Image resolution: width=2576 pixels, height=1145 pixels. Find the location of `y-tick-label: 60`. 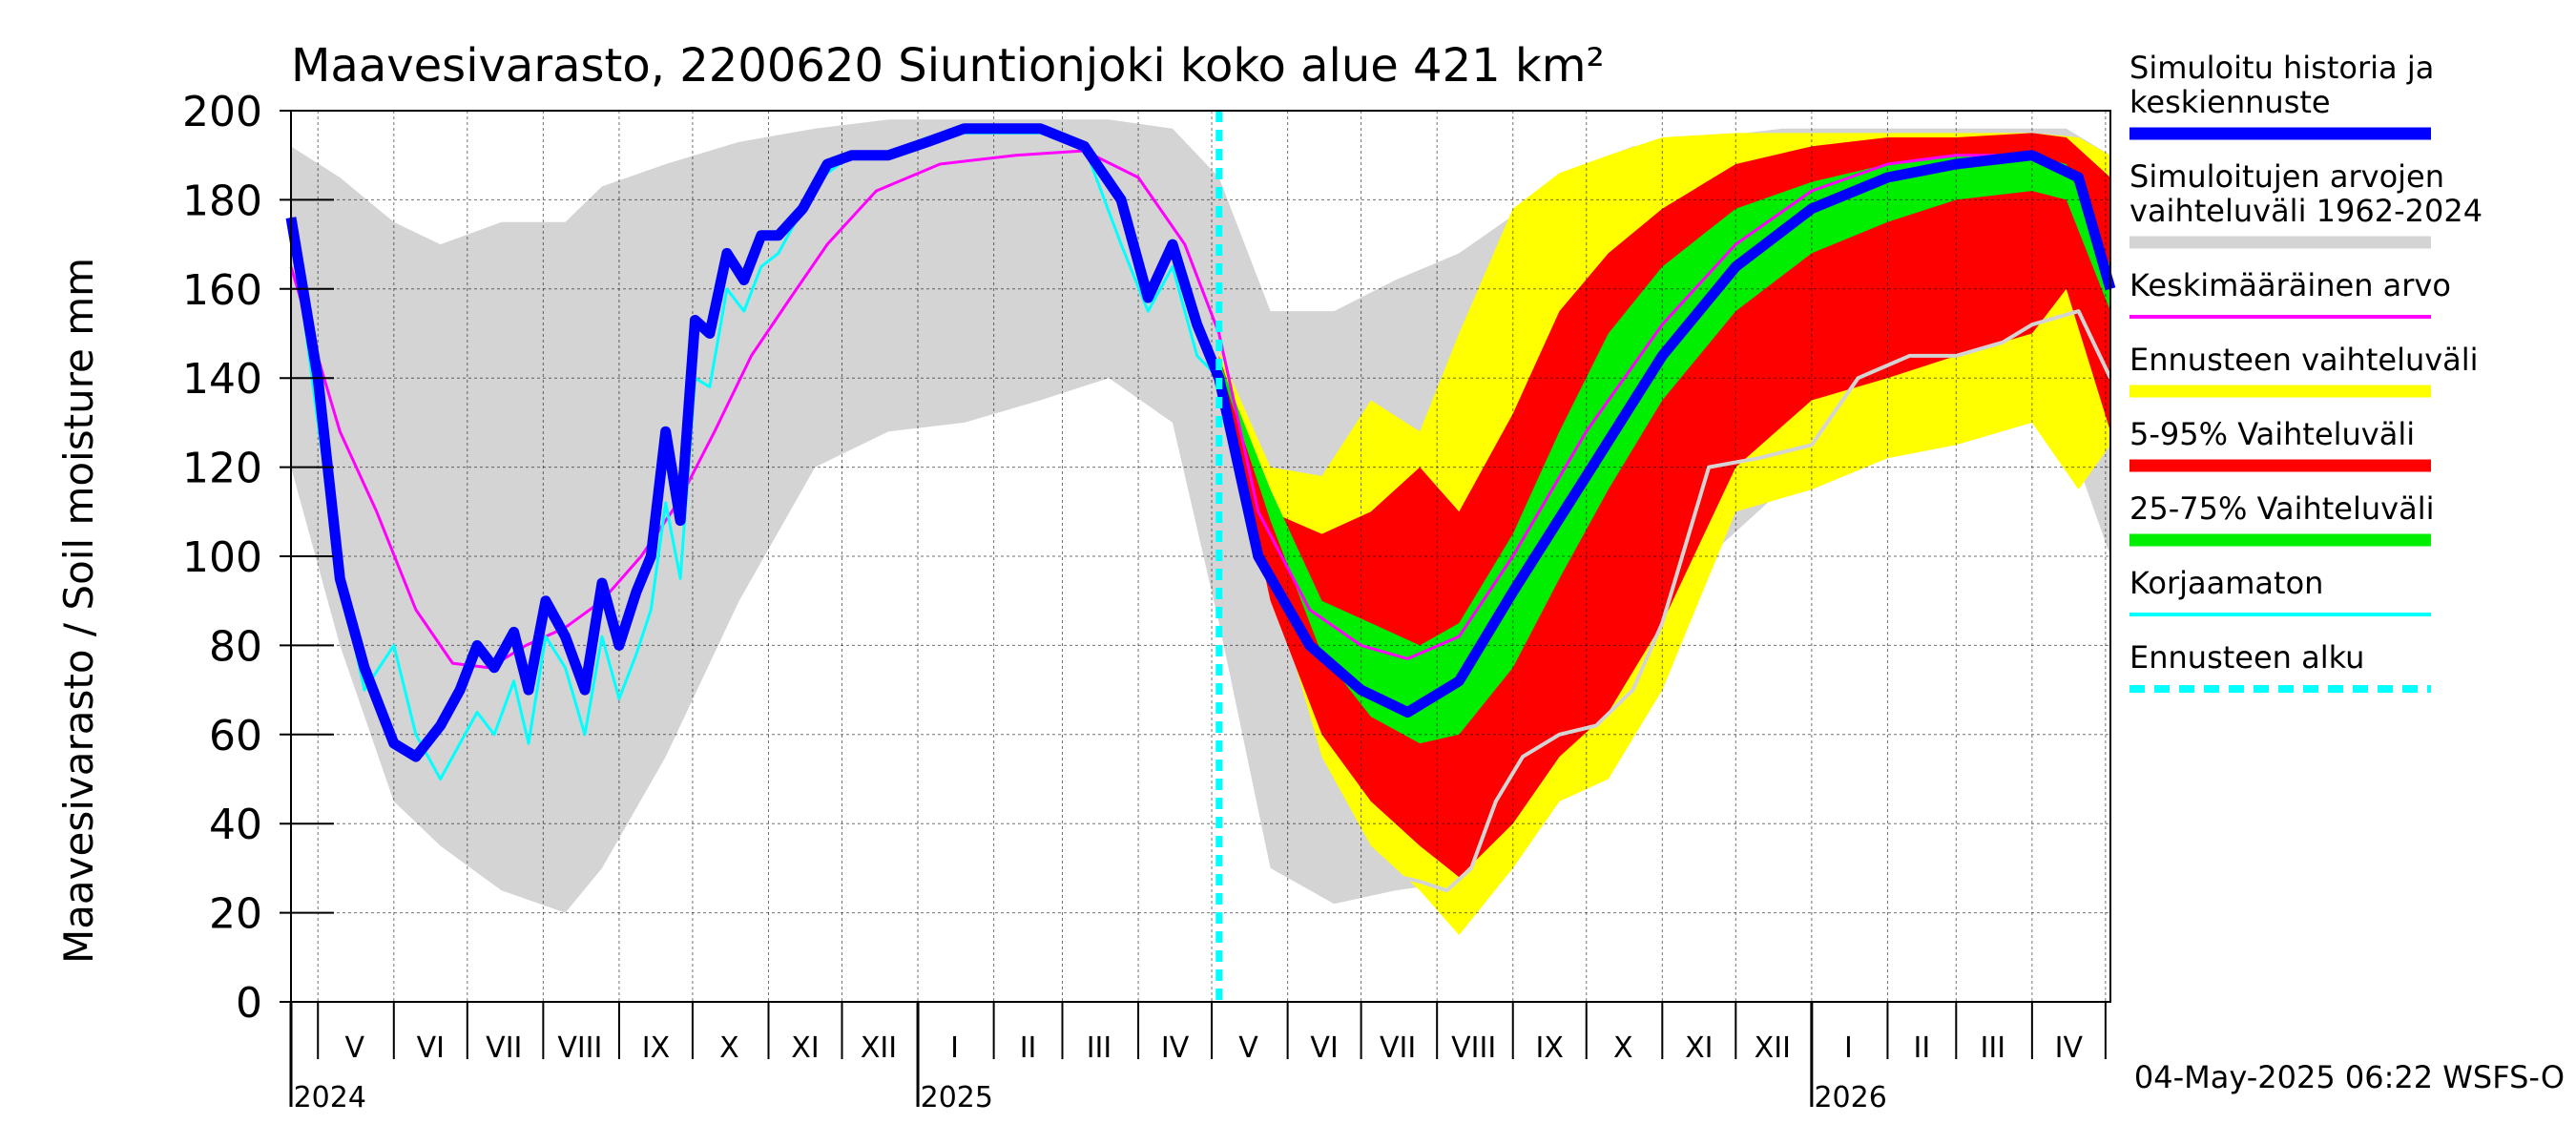

y-tick-label: 60 is located at coordinates (235, 736).